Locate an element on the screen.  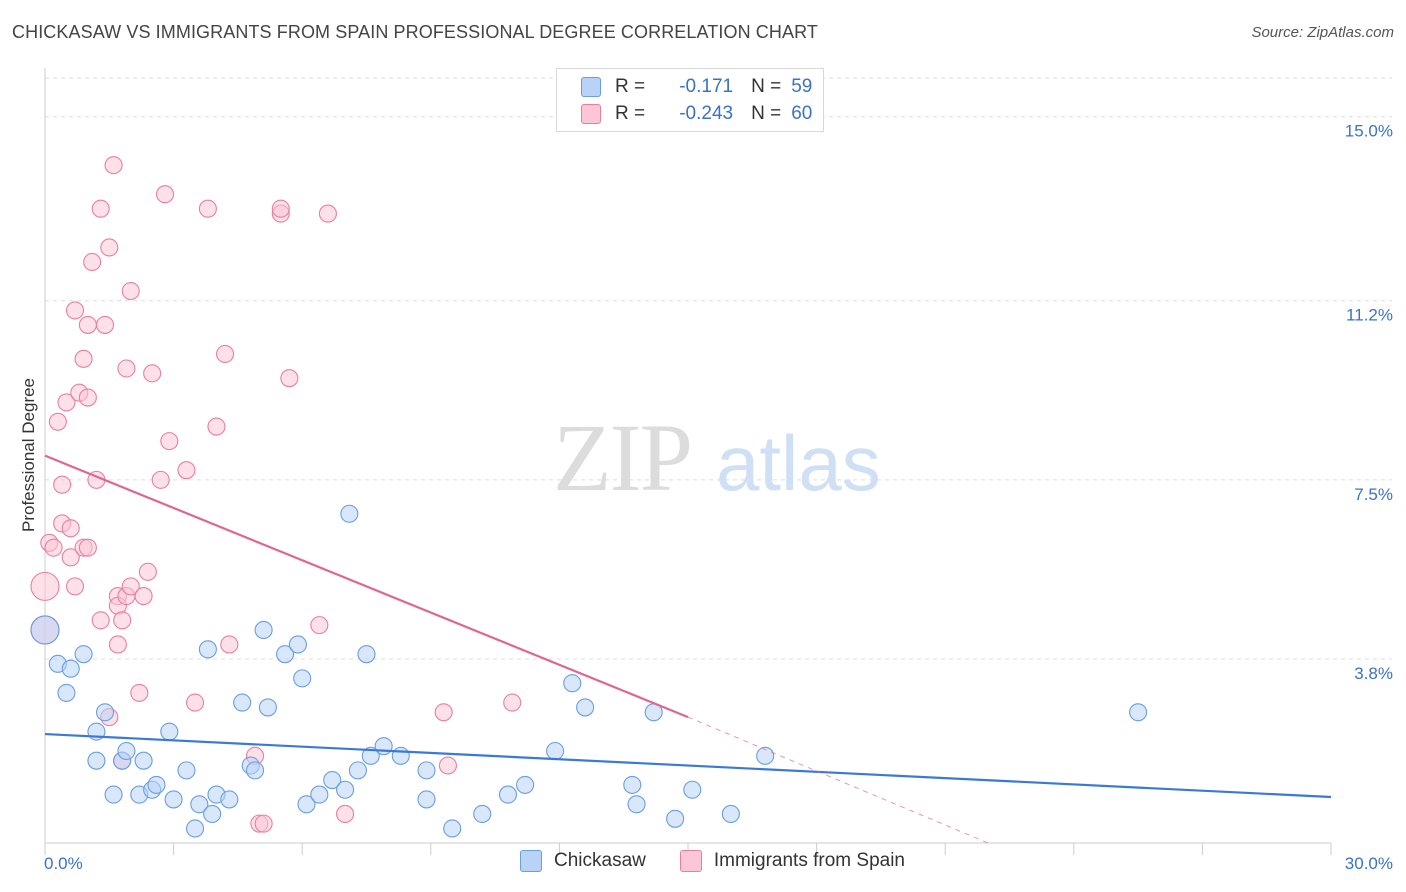
legend-row-chickasaw: R = -0.171 N = 59 is located at coordinates (696, 87).